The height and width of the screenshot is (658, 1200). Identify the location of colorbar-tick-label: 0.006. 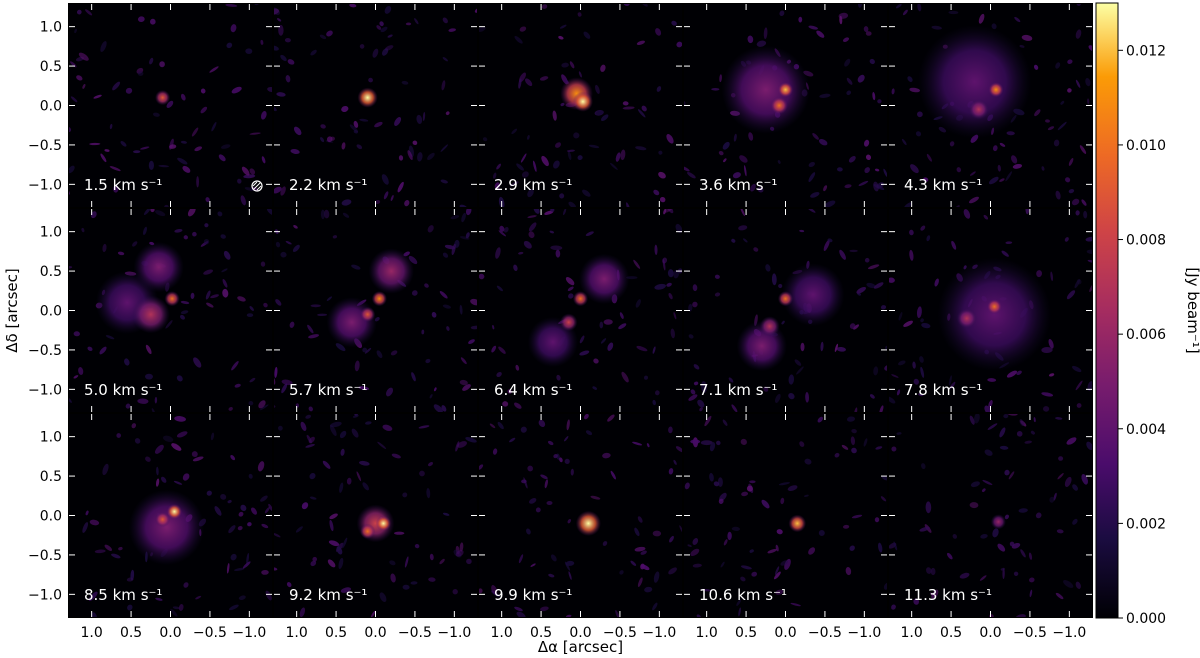
(1146, 335).